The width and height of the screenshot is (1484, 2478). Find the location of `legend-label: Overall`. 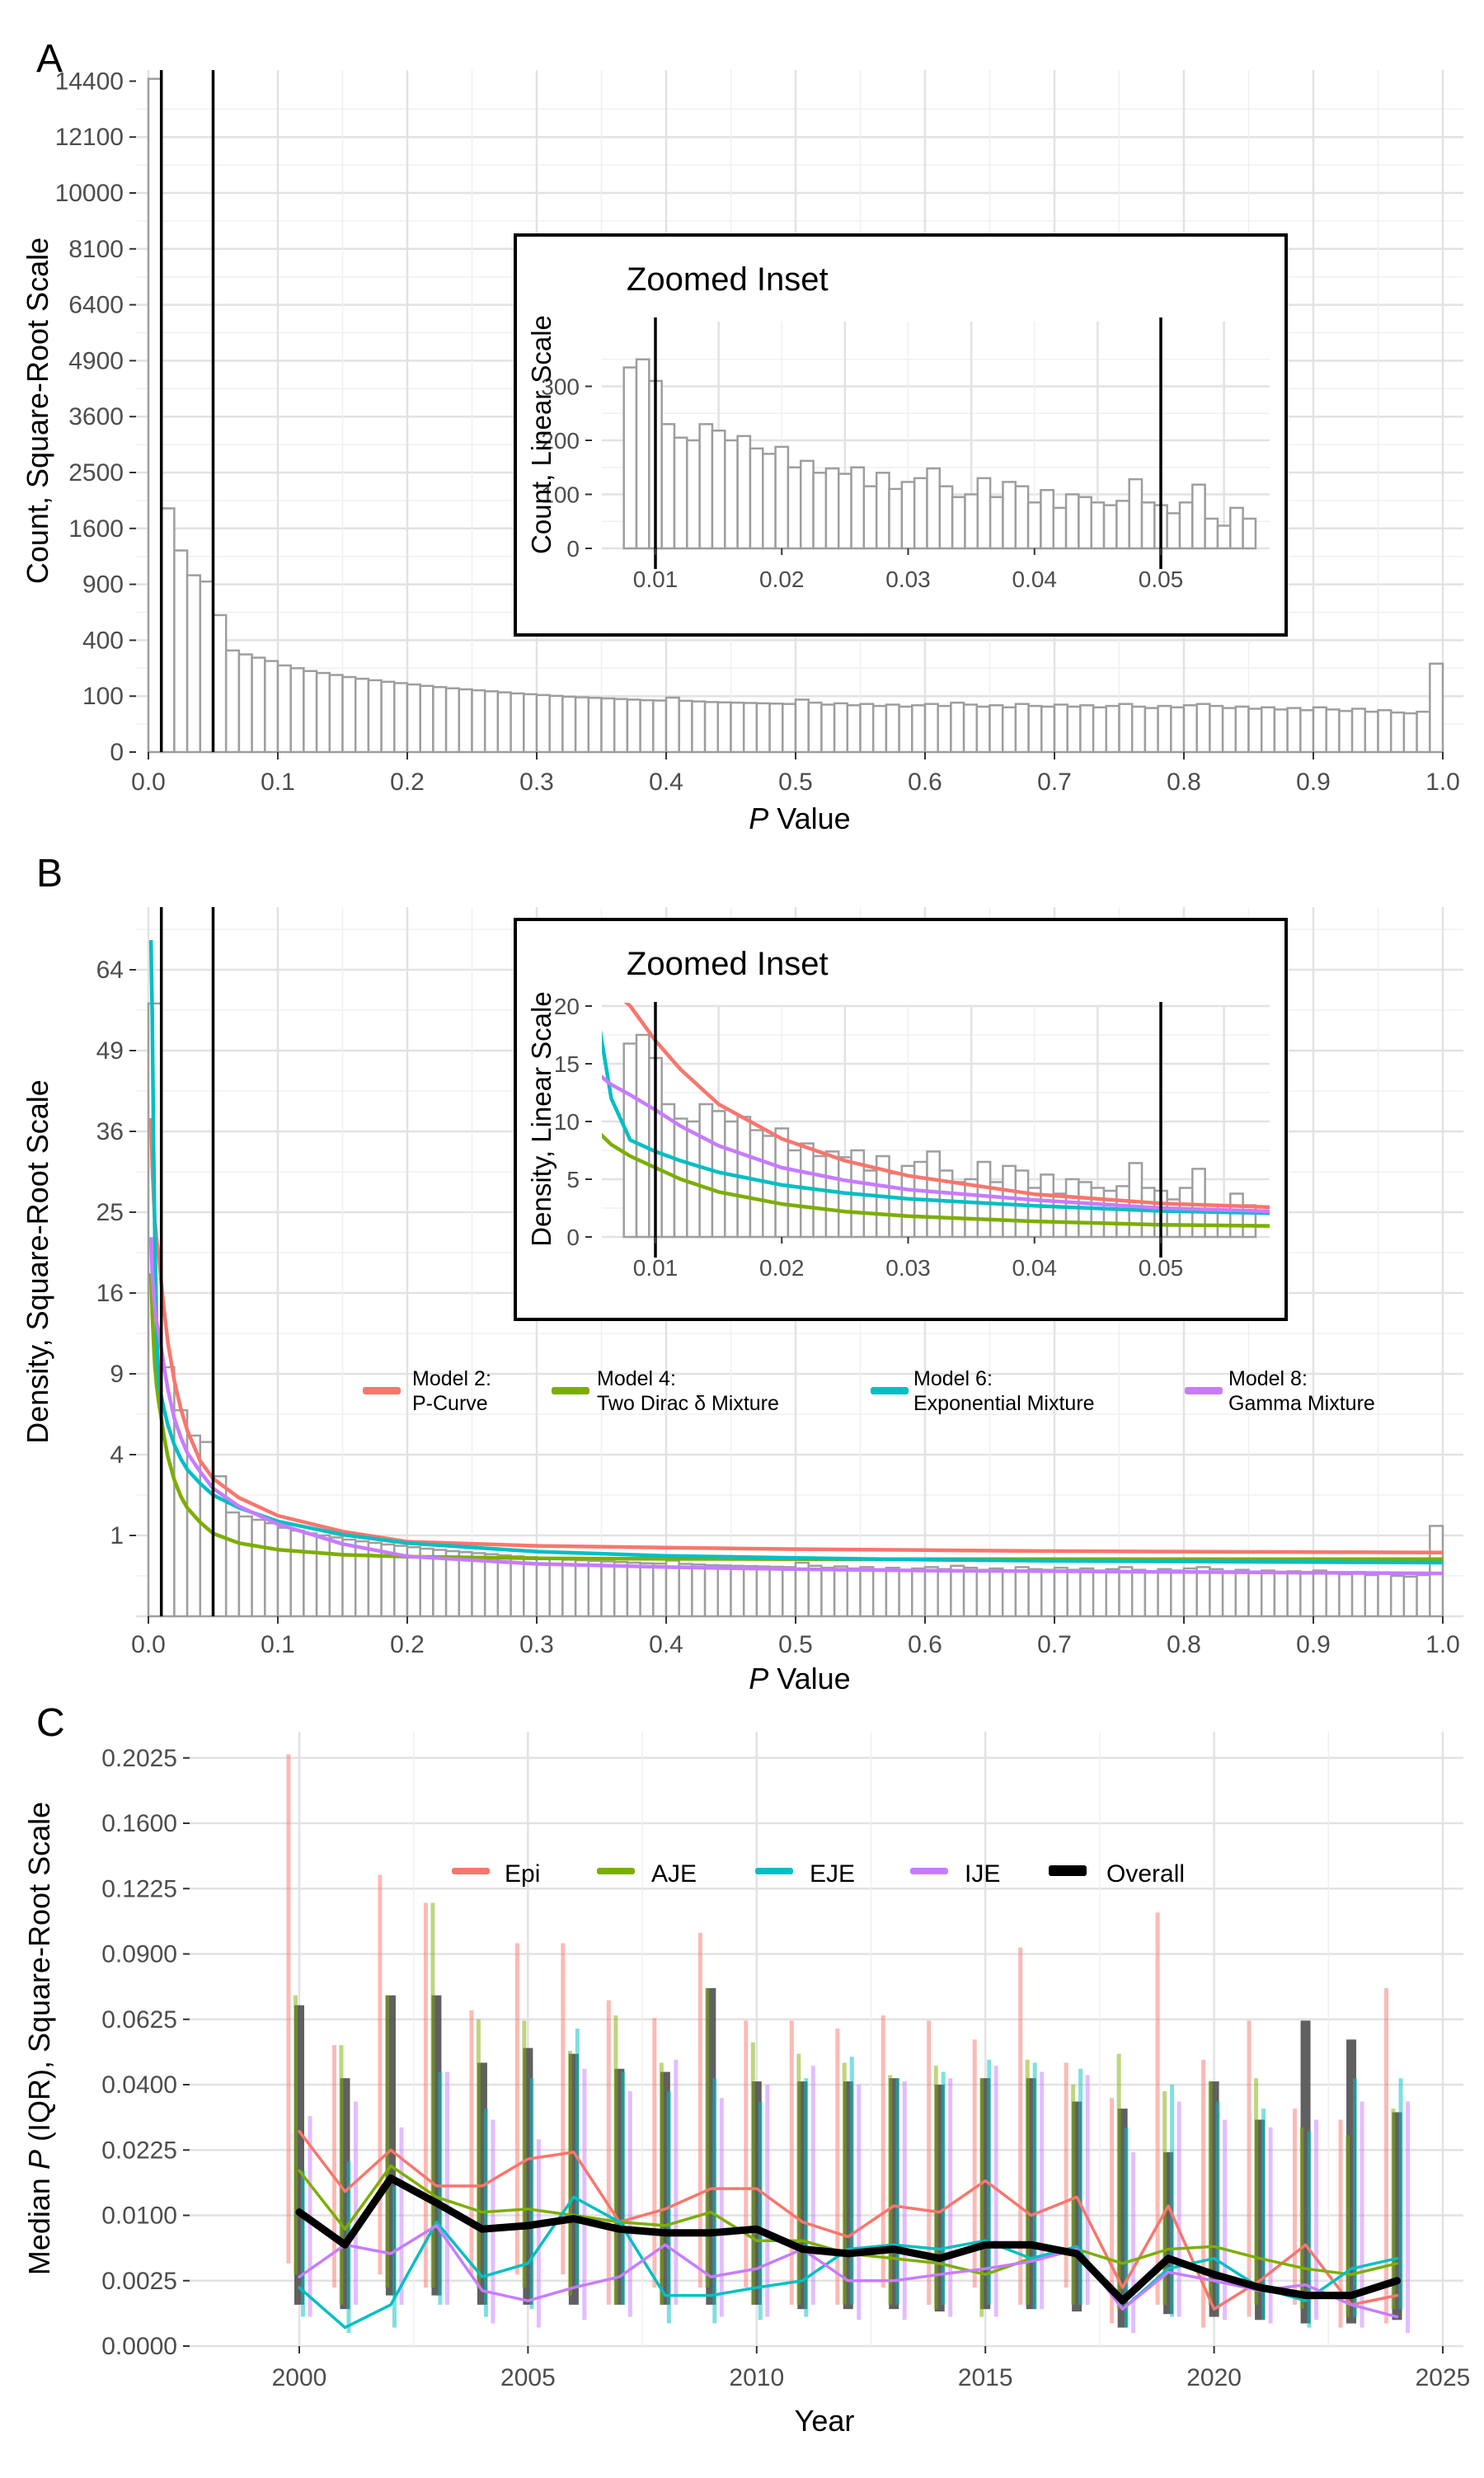

legend-label: Overall is located at coordinates (1145, 1874).